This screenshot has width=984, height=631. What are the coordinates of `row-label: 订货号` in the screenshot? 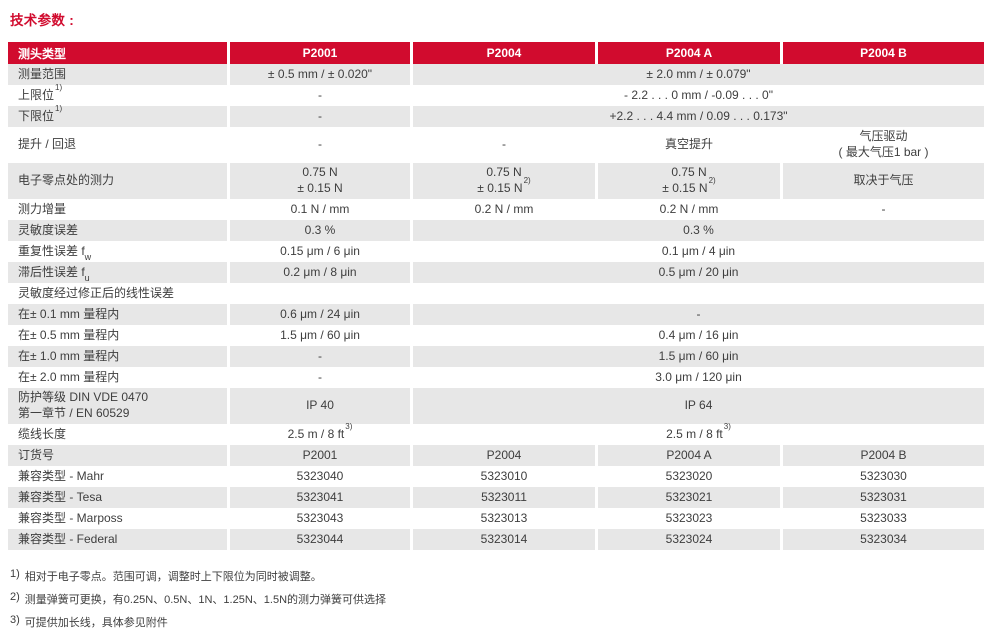 It's located at (36, 454).